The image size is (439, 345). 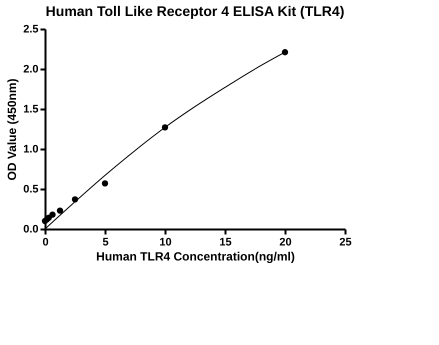 What do you see at coordinates (195, 11) in the screenshot?
I see `chart-title: Human Toll Like Receptor 4 ELISA Kit (TLR4)` at bounding box center [195, 11].